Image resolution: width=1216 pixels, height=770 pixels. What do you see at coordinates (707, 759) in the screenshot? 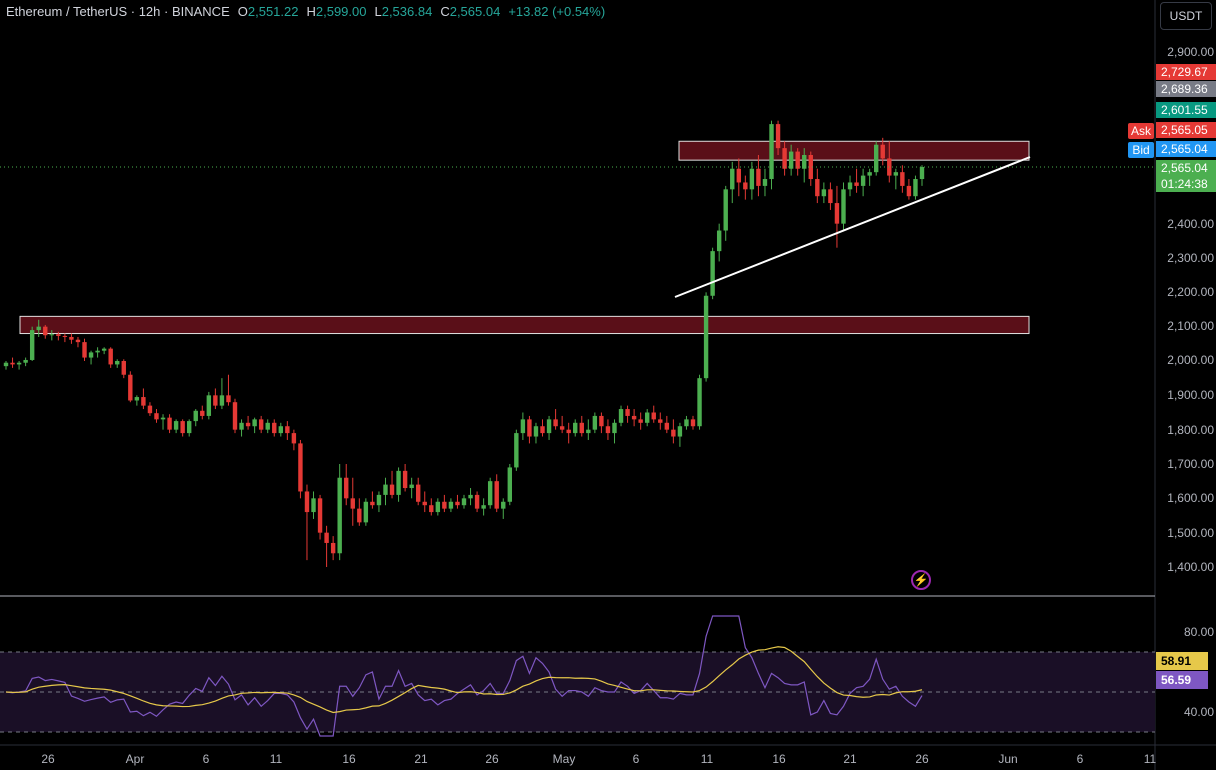
I see `time-tick: 11` at bounding box center [707, 759].